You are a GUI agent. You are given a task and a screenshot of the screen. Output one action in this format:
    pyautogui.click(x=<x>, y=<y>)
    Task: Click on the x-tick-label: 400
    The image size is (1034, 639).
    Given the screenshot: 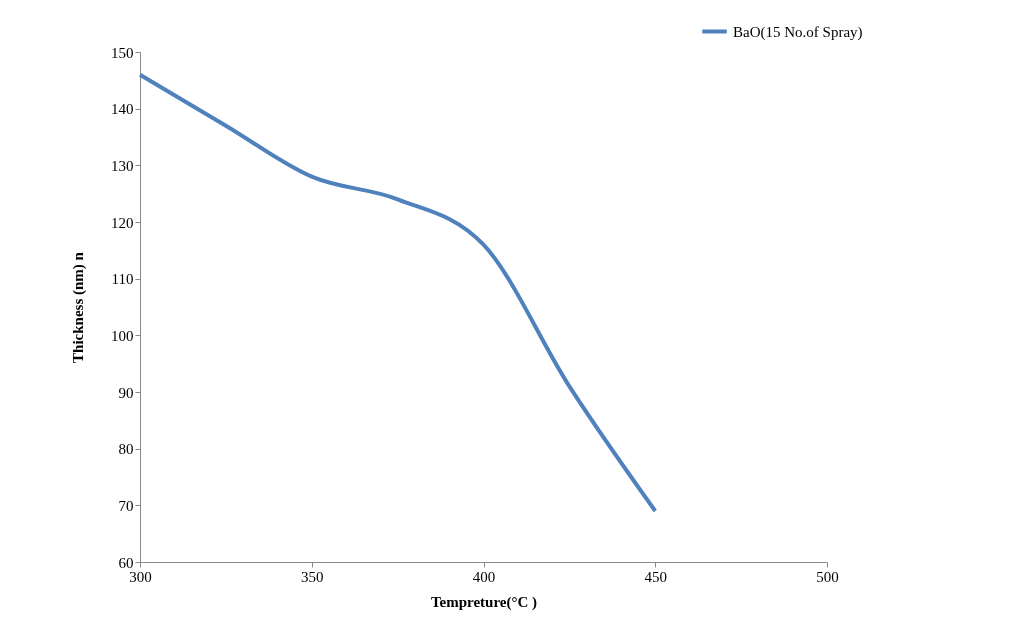 What is the action you would take?
    pyautogui.click(x=484, y=576)
    